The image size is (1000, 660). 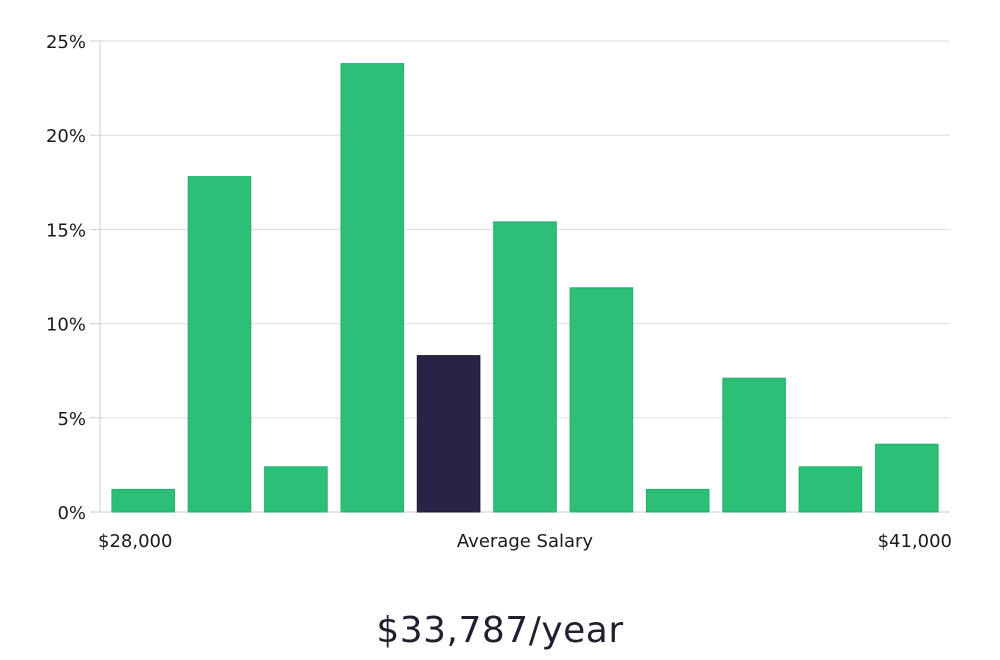 I want to click on bar-average-salary, so click(x=448, y=434).